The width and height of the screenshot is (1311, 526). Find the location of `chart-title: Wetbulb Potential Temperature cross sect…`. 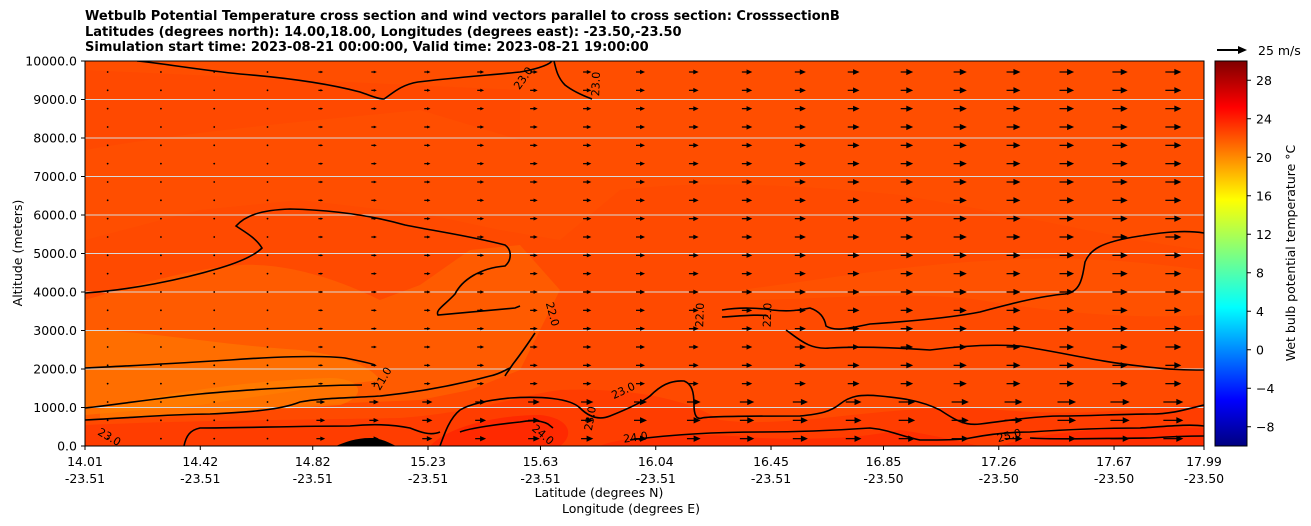

chart-title: Wetbulb Potential Temperature cross sect… is located at coordinates (462, 32).